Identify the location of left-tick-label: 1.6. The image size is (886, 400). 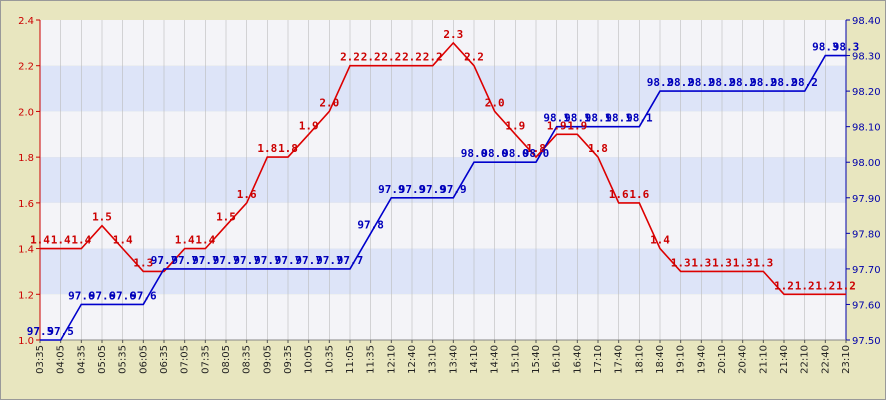
(26, 204).